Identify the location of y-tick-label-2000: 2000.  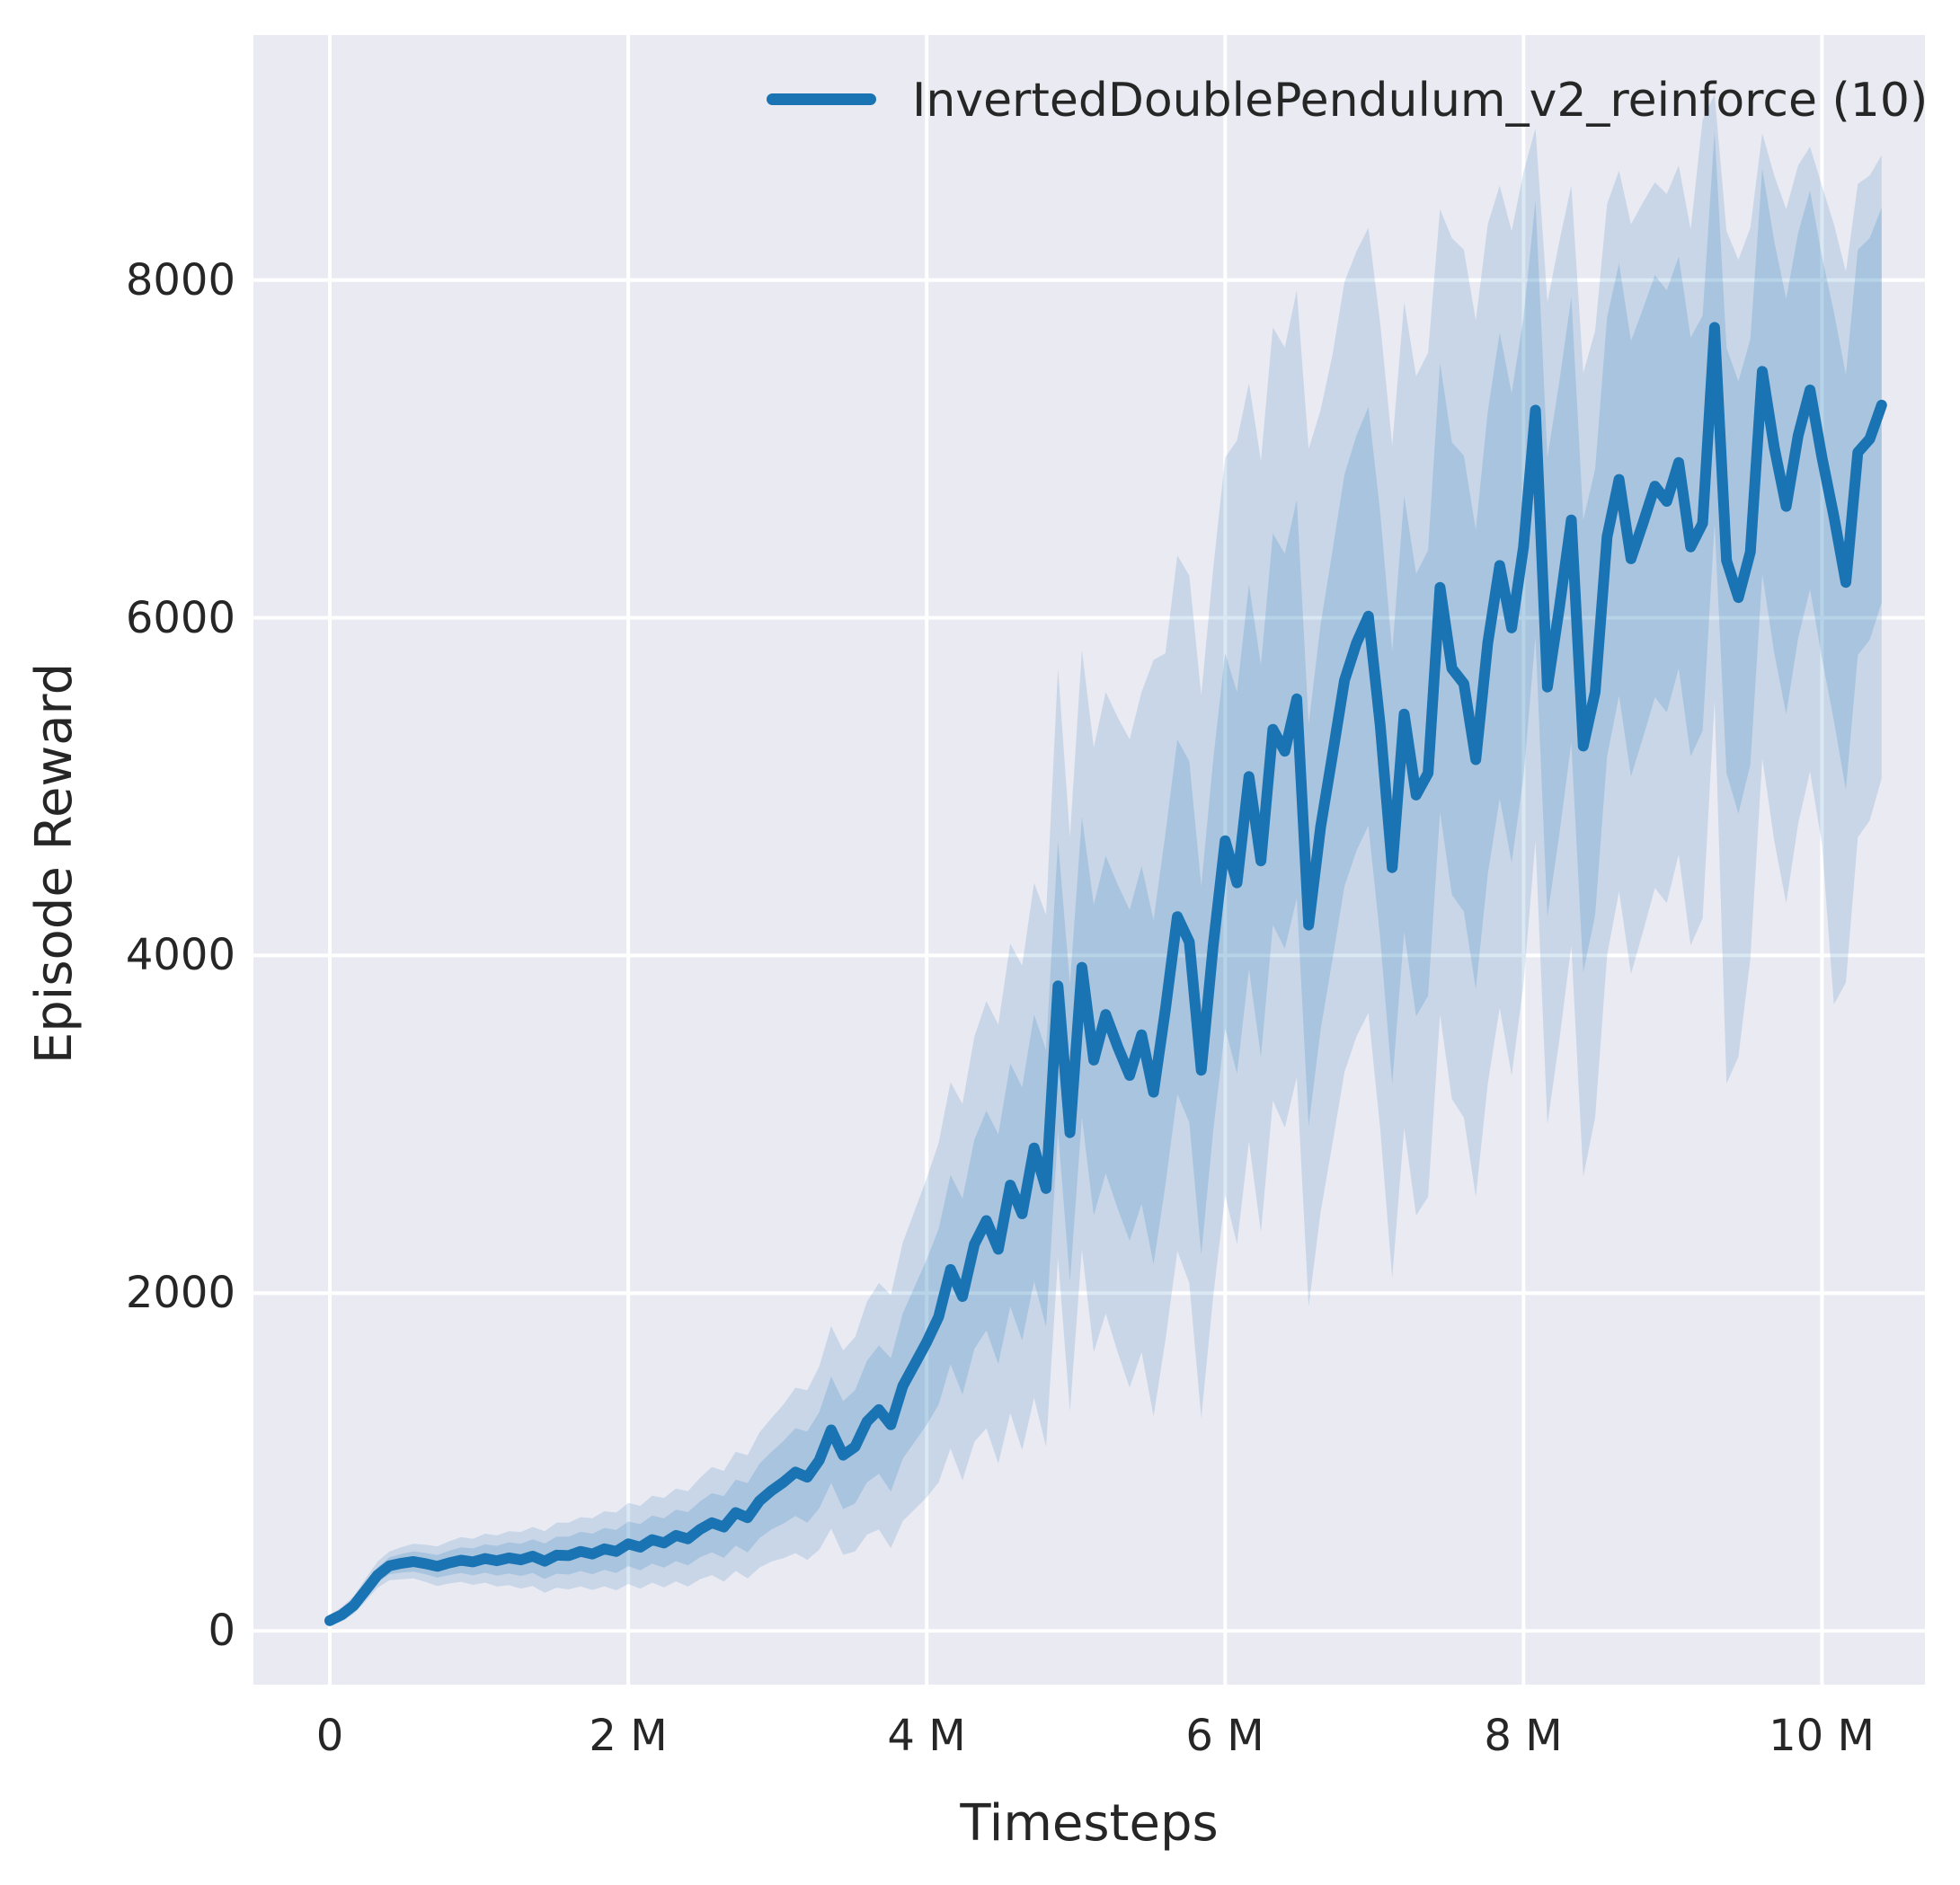
(180, 1293).